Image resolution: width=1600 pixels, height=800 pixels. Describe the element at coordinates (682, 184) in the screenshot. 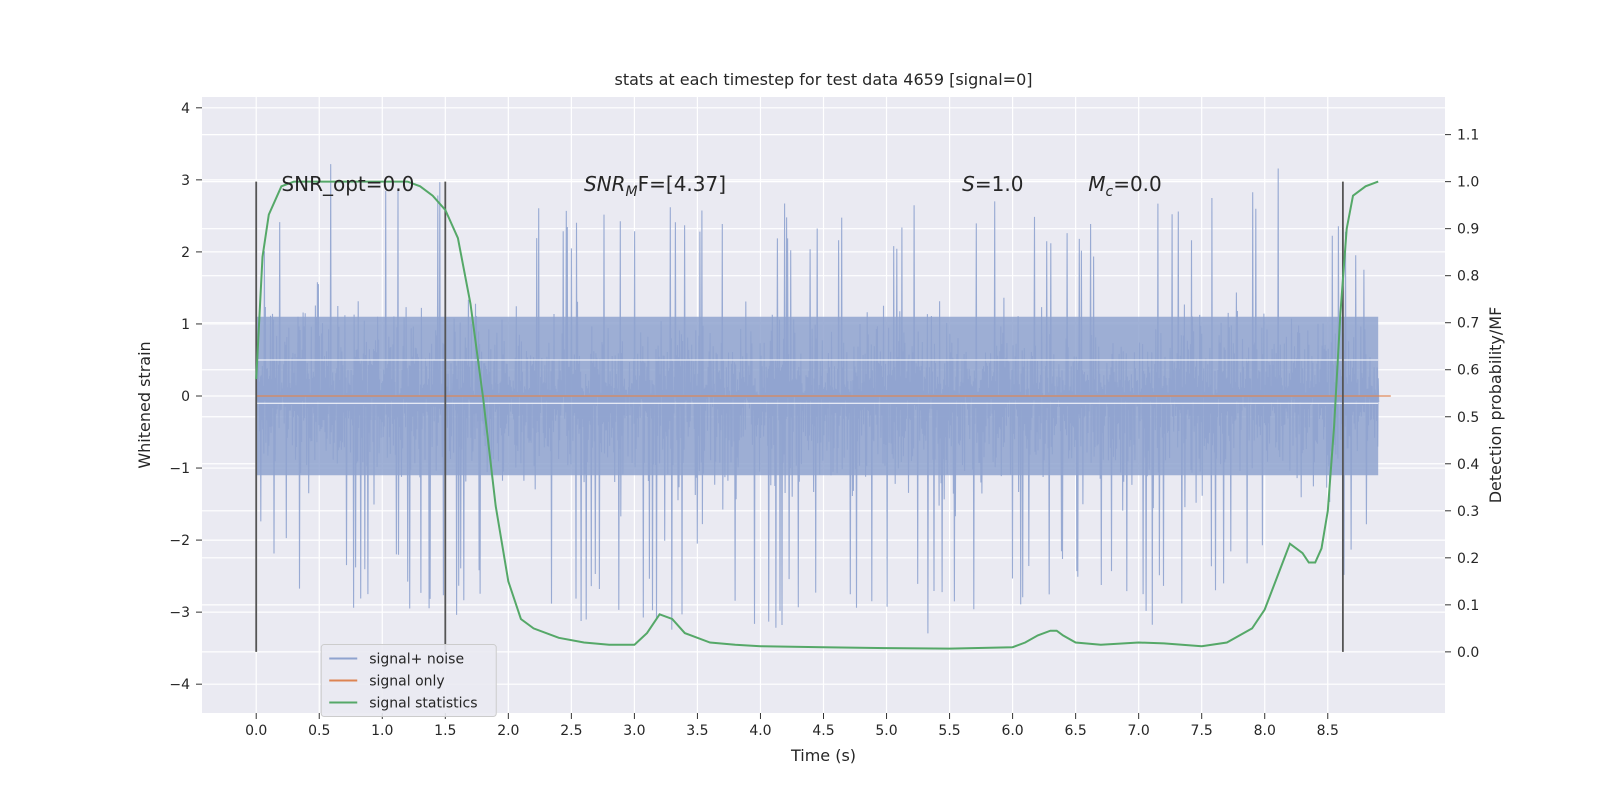

I see `annotation-suffix: F=[4.37]` at that location.